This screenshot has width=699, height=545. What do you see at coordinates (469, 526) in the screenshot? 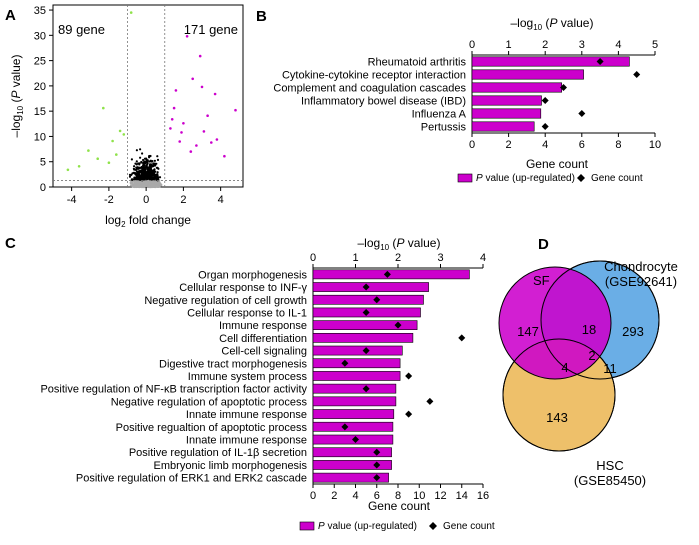
I see `legend-marker-label: Gene count` at bounding box center [469, 526].